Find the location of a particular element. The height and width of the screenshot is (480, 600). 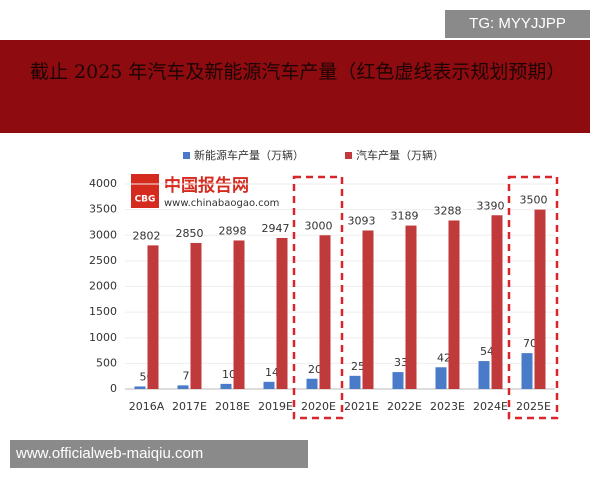

y-tick-label: 3500 is located at coordinates (103, 209).